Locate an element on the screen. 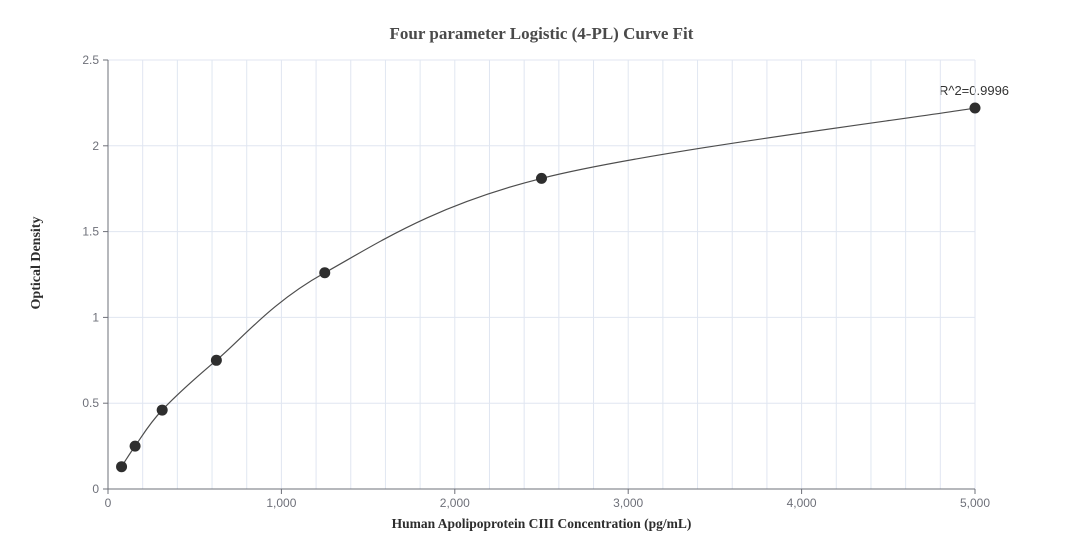 Image resolution: width=1083 pixels, height=560 pixels. r-squared-annotation: R^2=0.9996 is located at coordinates (974, 90).